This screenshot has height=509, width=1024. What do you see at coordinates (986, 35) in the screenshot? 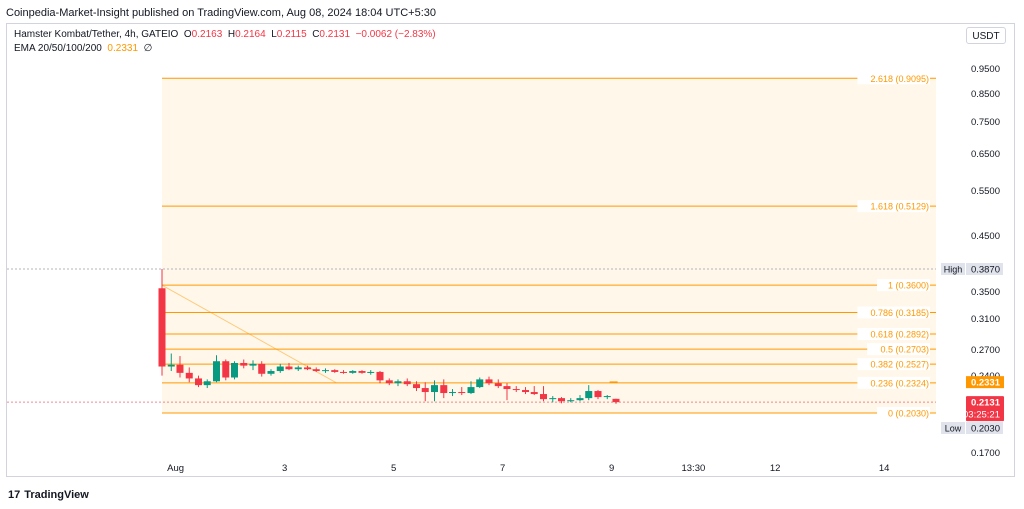
I see `currency-button: USDT` at bounding box center [986, 35].